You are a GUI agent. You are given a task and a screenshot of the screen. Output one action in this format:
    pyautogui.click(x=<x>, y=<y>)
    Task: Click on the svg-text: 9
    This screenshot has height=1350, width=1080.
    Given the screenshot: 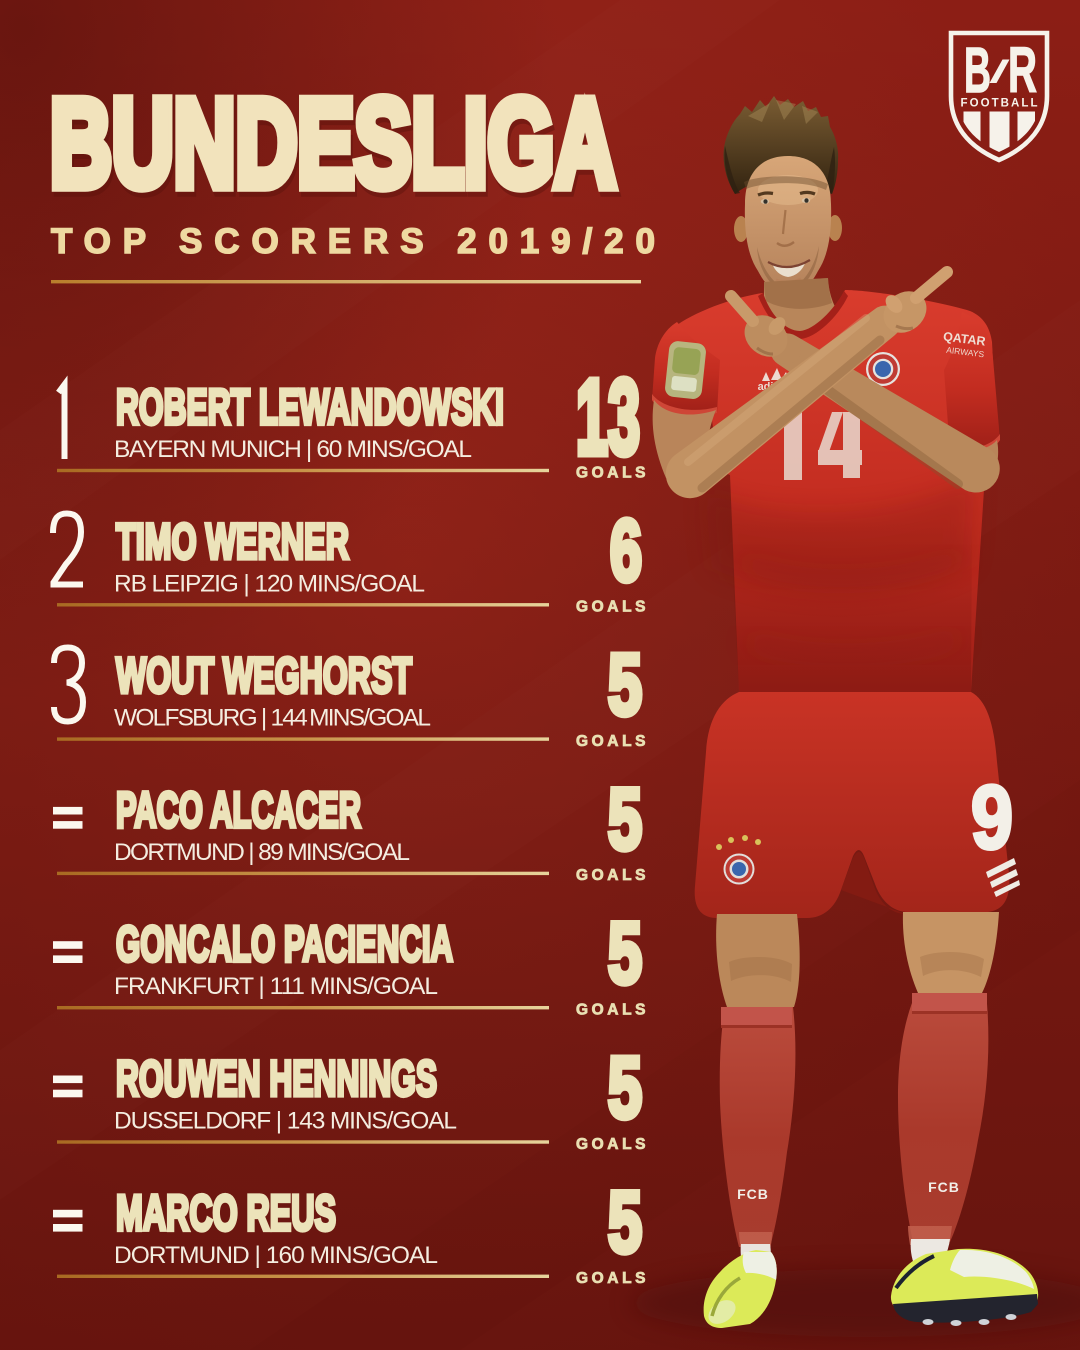 What is the action you would take?
    pyautogui.click(x=992, y=818)
    